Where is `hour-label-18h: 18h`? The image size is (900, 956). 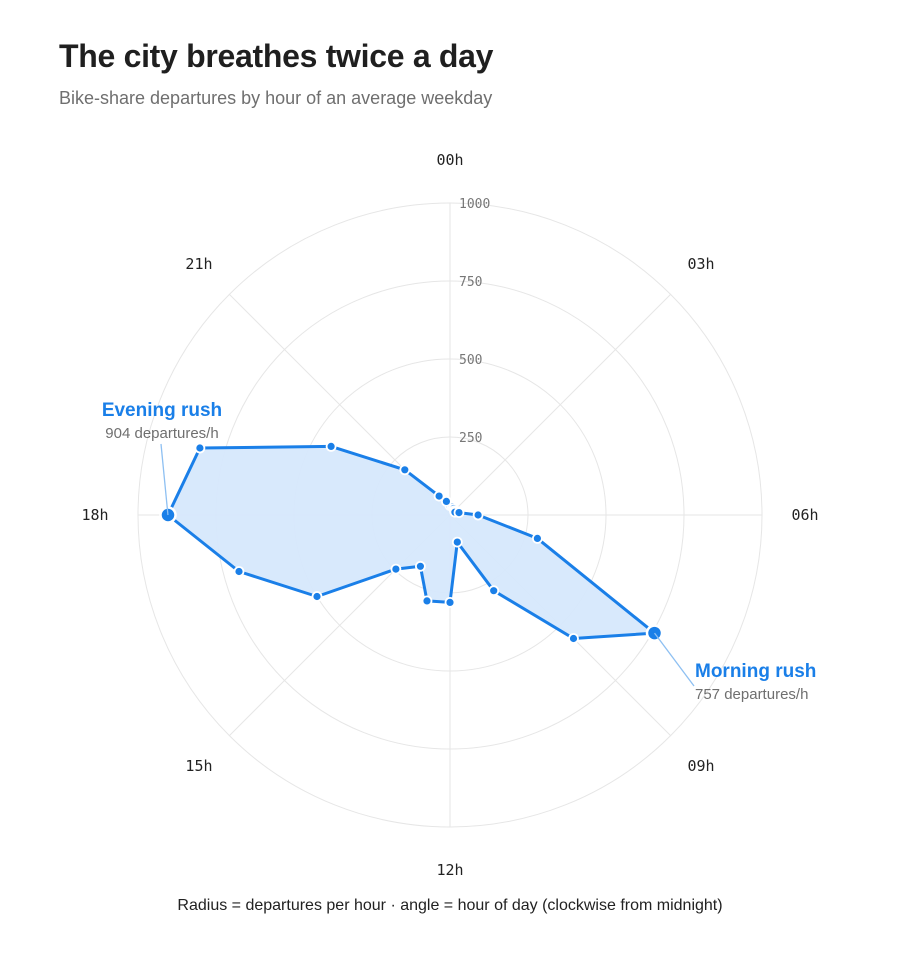
hour-label-18h: 18h is located at coordinates (94, 515).